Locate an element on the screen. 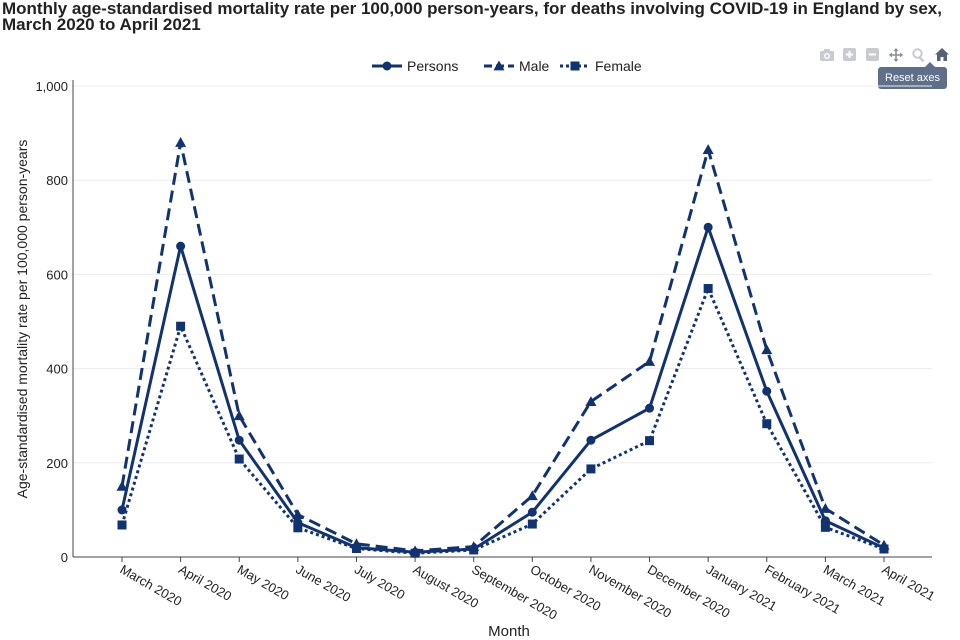  home-icon is located at coordinates (941, 54).